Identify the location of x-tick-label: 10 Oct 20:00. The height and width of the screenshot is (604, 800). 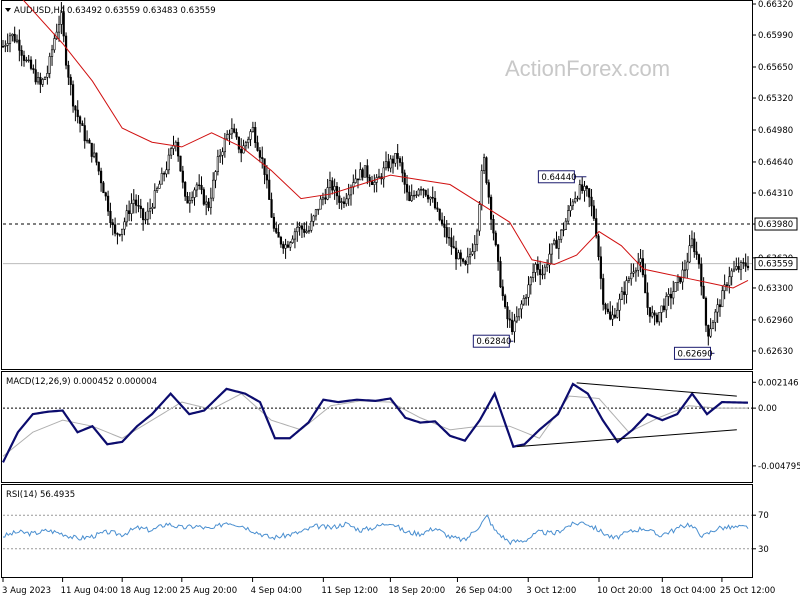
(624, 591).